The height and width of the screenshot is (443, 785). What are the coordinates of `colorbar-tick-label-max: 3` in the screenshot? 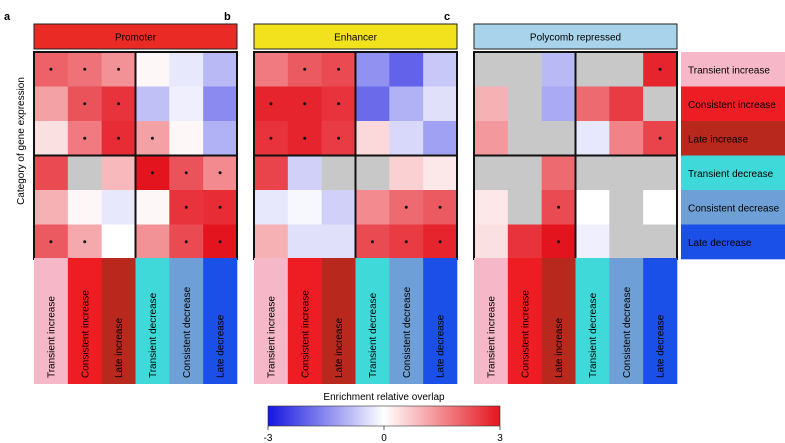 It's located at (500, 438).